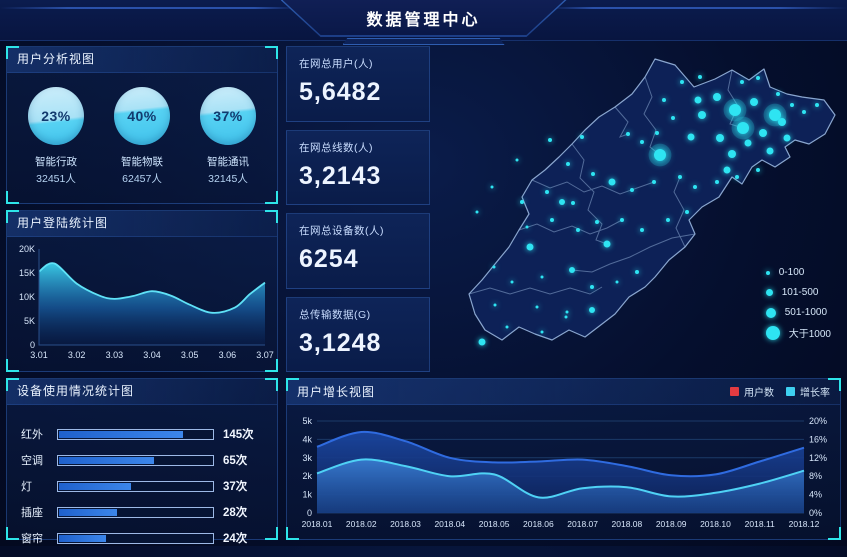  Describe the element at coordinates (228, 116) in the screenshot. I see `gauge-percent: 37%` at that location.